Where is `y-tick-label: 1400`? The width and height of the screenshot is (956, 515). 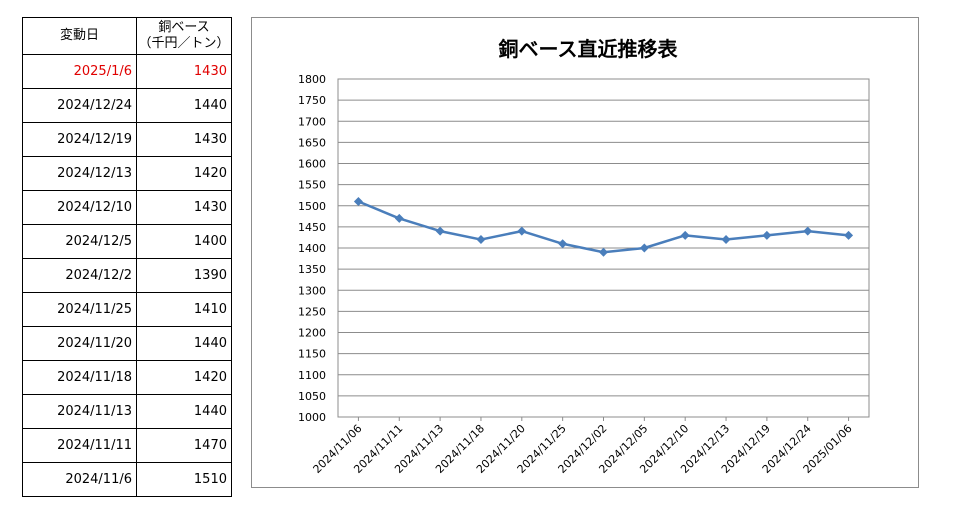 y-tick-label: 1400 is located at coordinates (312, 248).